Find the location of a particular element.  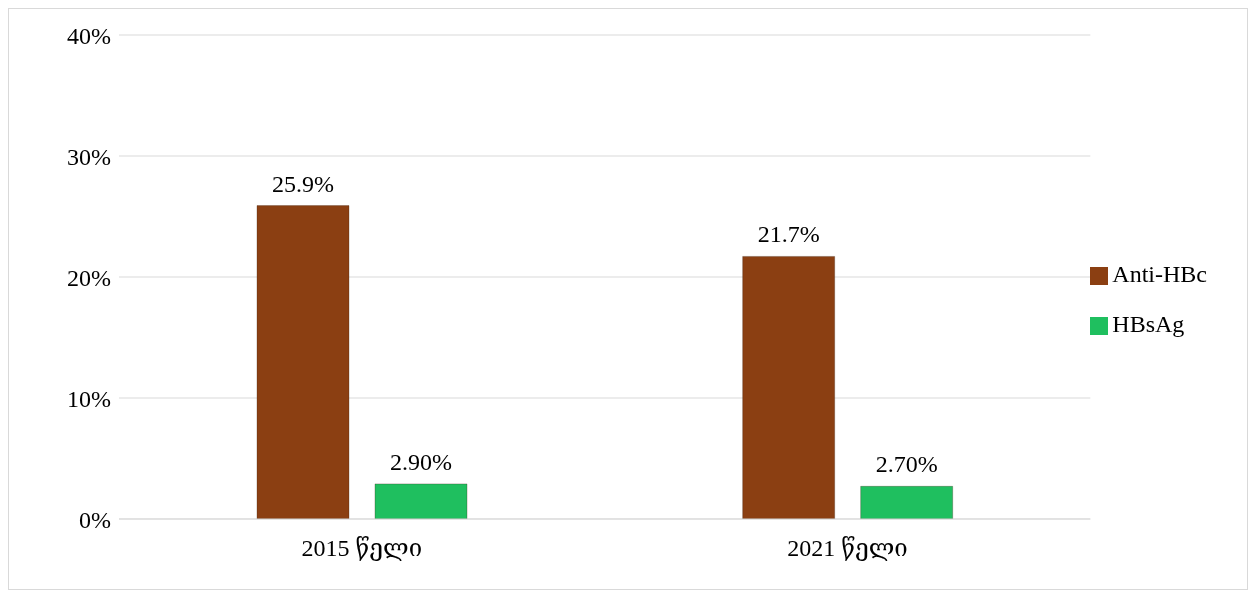

legend-label: HBsAg is located at coordinates (1148, 324).